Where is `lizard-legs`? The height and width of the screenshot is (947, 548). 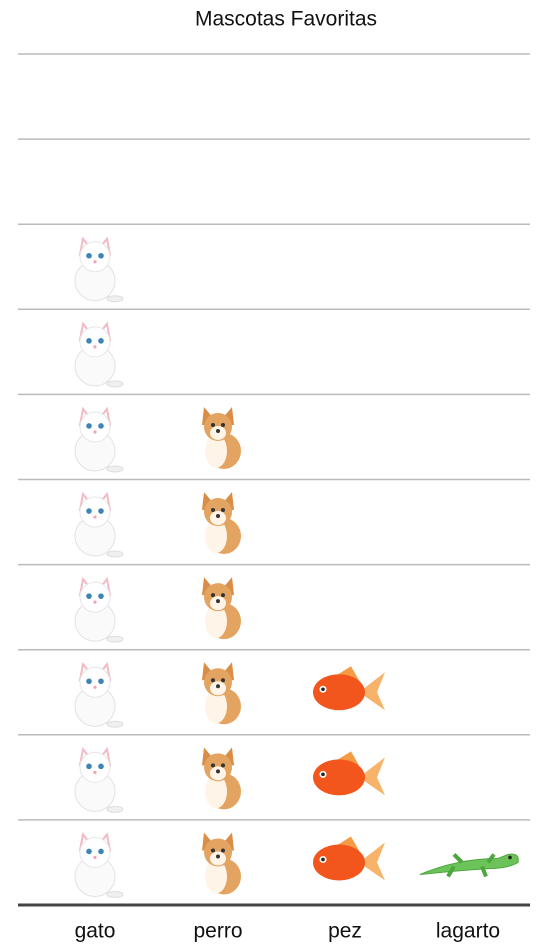
lizard-legs is located at coordinates (471, 865).